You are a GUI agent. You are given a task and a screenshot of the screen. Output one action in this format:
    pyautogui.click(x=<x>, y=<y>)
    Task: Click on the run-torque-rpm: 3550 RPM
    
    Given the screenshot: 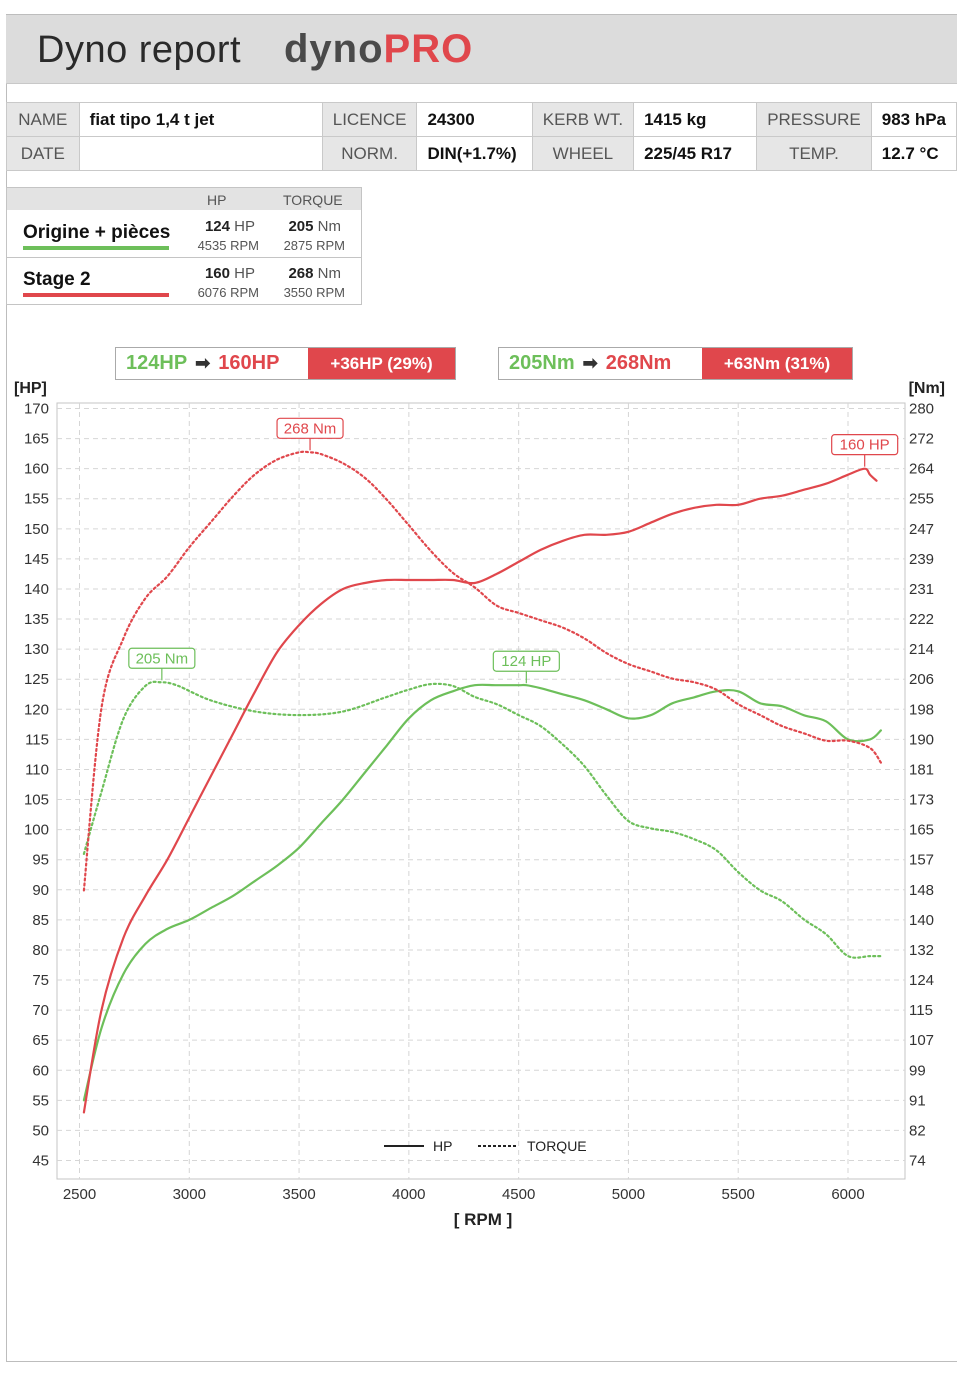 What is the action you would take?
    pyautogui.click(x=314, y=292)
    